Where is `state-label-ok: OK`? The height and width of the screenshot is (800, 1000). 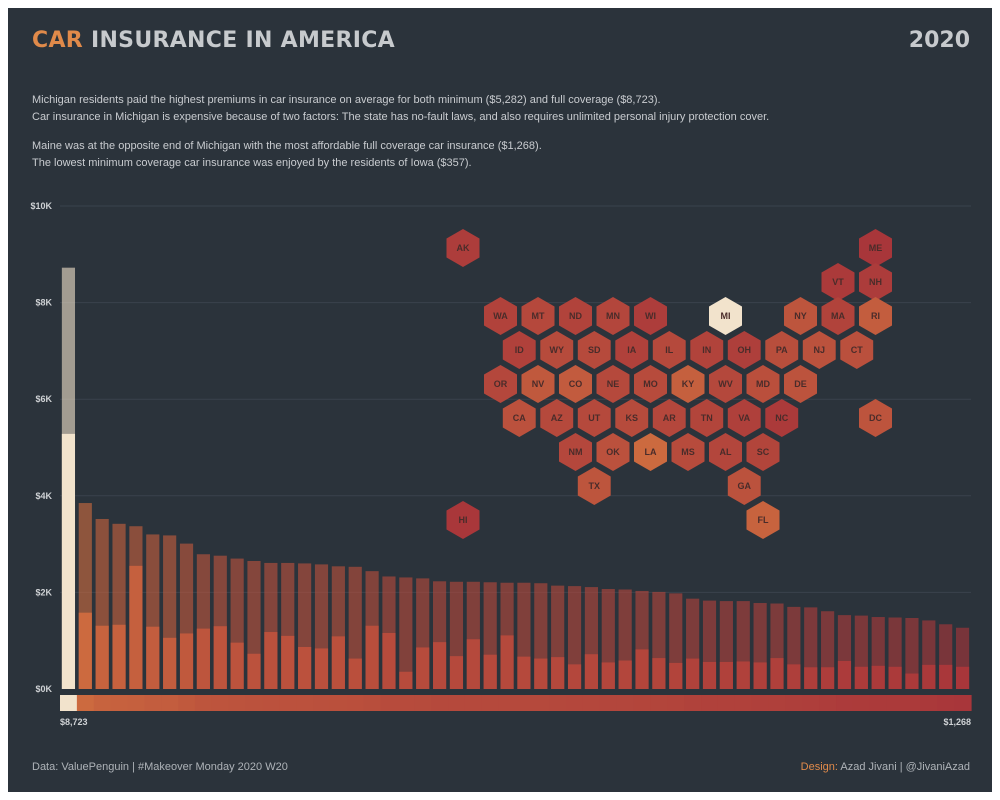 state-label-ok: OK is located at coordinates (613, 452).